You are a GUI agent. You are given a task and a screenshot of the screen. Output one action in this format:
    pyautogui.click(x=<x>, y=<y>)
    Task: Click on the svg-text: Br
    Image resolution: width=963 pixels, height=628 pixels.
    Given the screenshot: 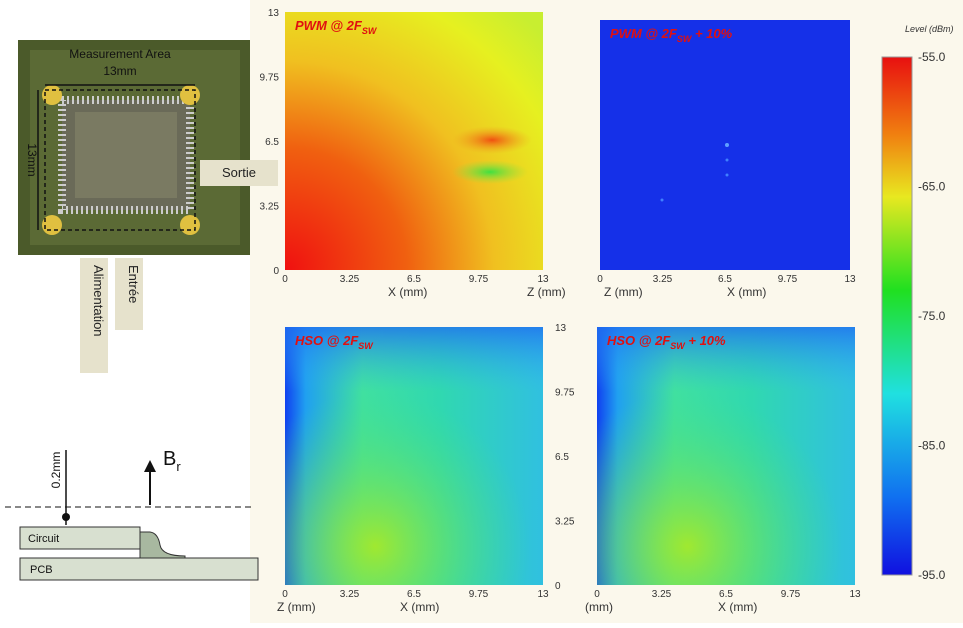 What is the action you would take?
    pyautogui.click(x=172, y=461)
    